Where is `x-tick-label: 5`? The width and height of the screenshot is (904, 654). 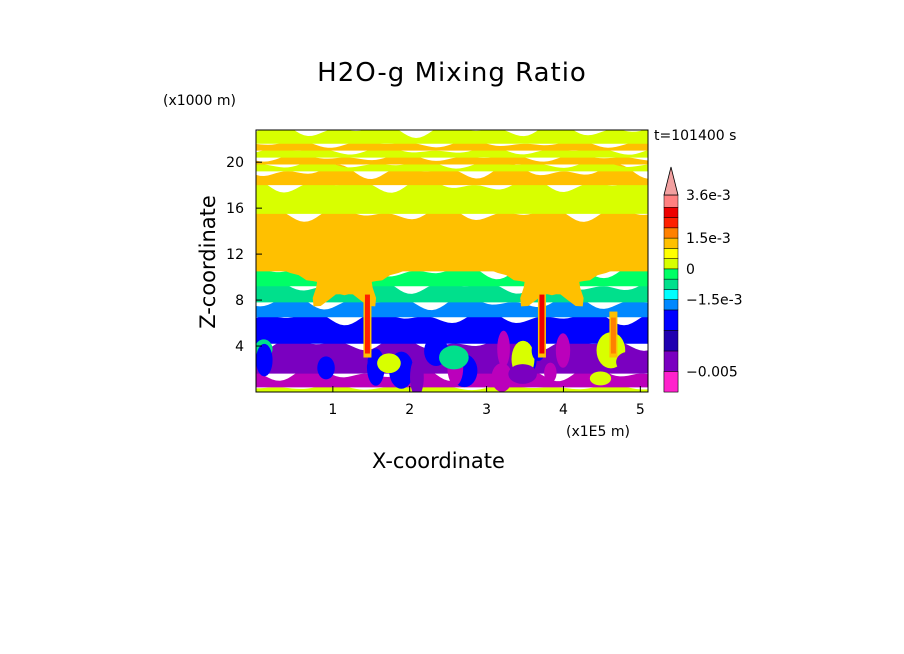
x-tick-label: 5 is located at coordinates (640, 410).